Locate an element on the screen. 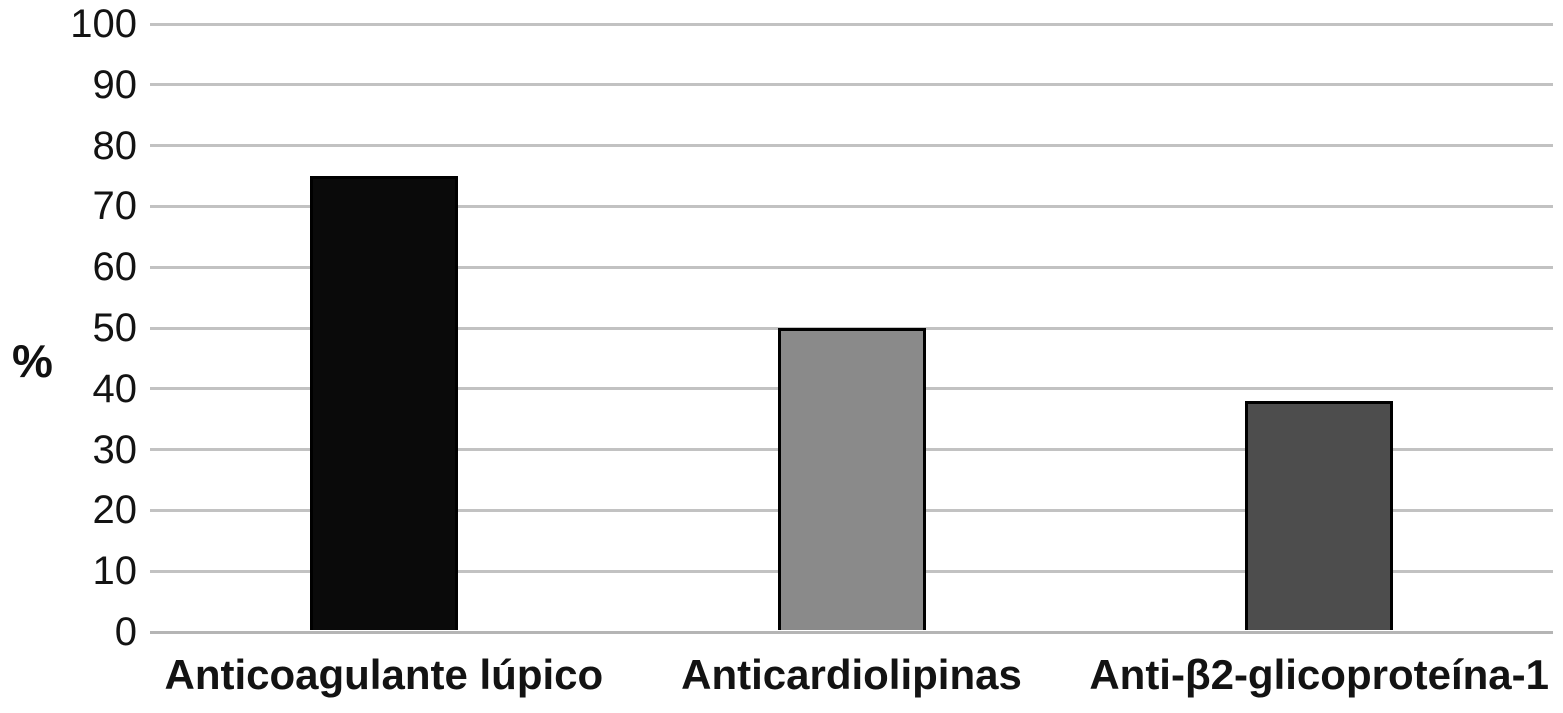  y-tick-label-30: 30 is located at coordinates (115, 449).